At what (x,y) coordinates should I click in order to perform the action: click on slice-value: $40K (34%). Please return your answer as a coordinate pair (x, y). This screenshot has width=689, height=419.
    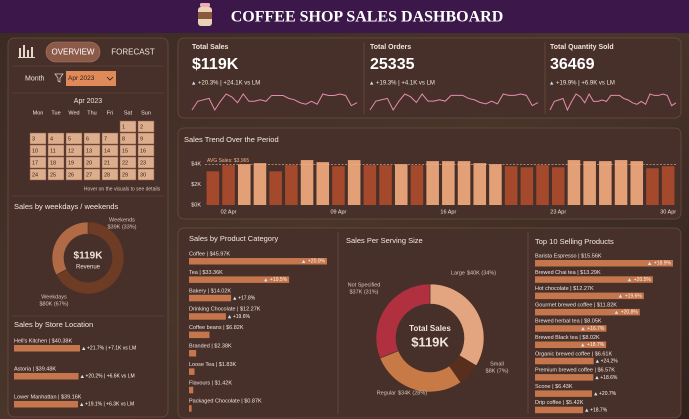
    Looking at the image, I should click on (481, 273).